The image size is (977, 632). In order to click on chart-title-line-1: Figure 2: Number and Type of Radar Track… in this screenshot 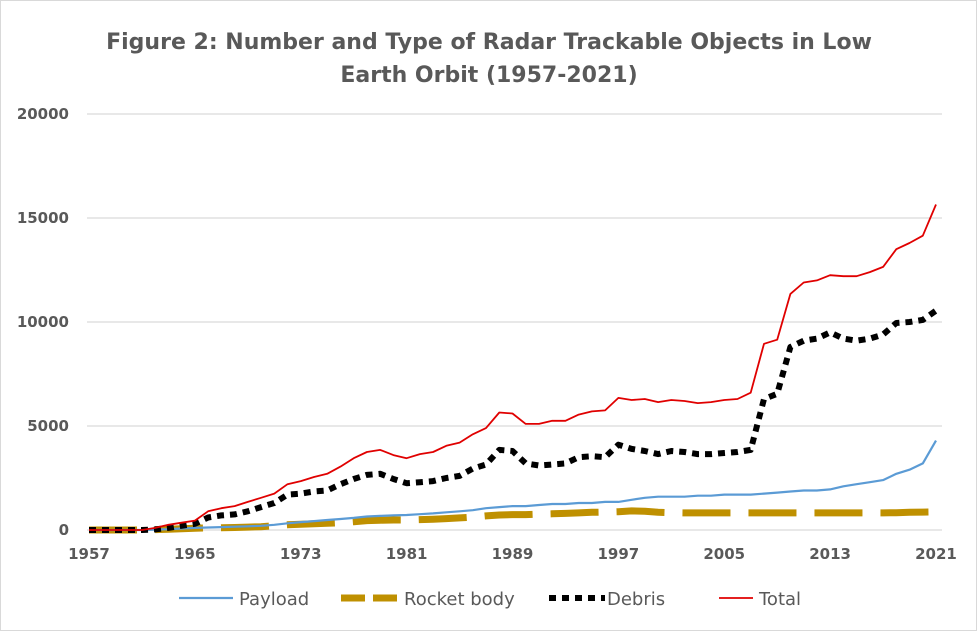, I will do `click(489, 42)`.